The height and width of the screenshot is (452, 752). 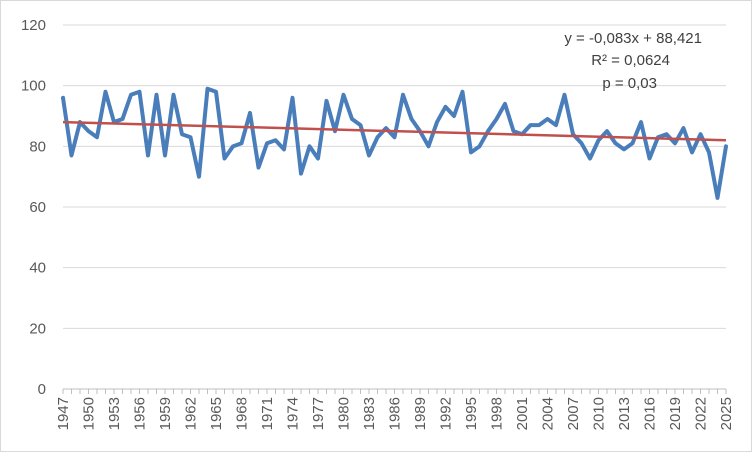 I want to click on trendline-layer, so click(x=394, y=131).